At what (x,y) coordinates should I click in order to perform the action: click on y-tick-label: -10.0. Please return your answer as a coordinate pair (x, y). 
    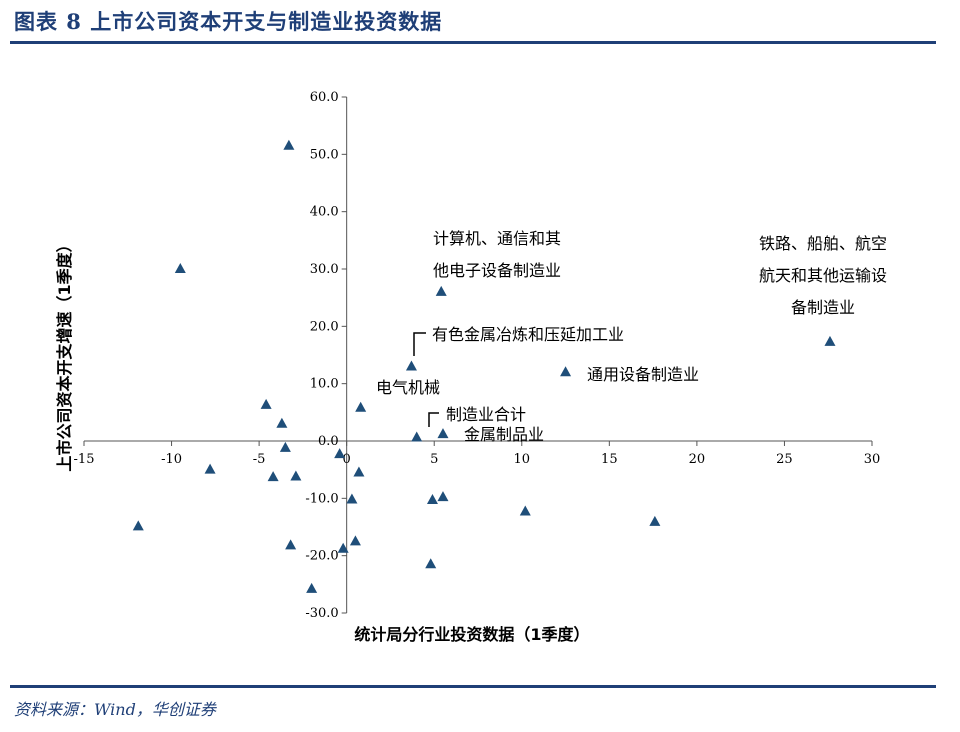
    Looking at the image, I should click on (321, 498).